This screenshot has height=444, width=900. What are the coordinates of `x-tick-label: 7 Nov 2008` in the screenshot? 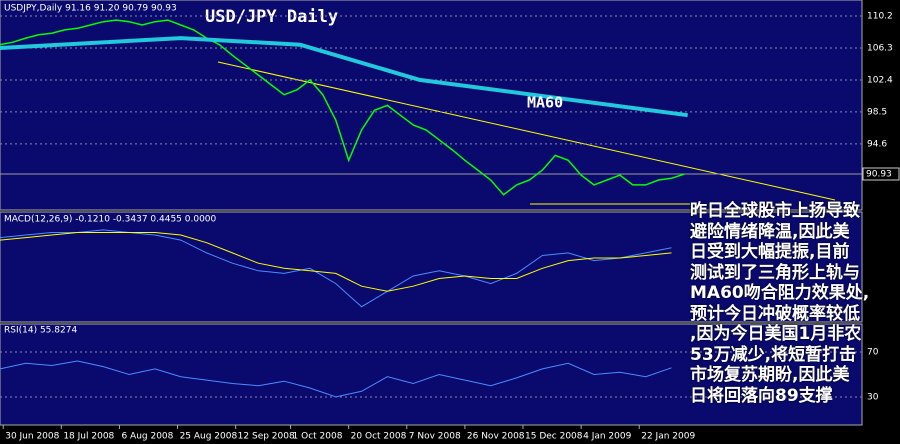 It's located at (435, 437).